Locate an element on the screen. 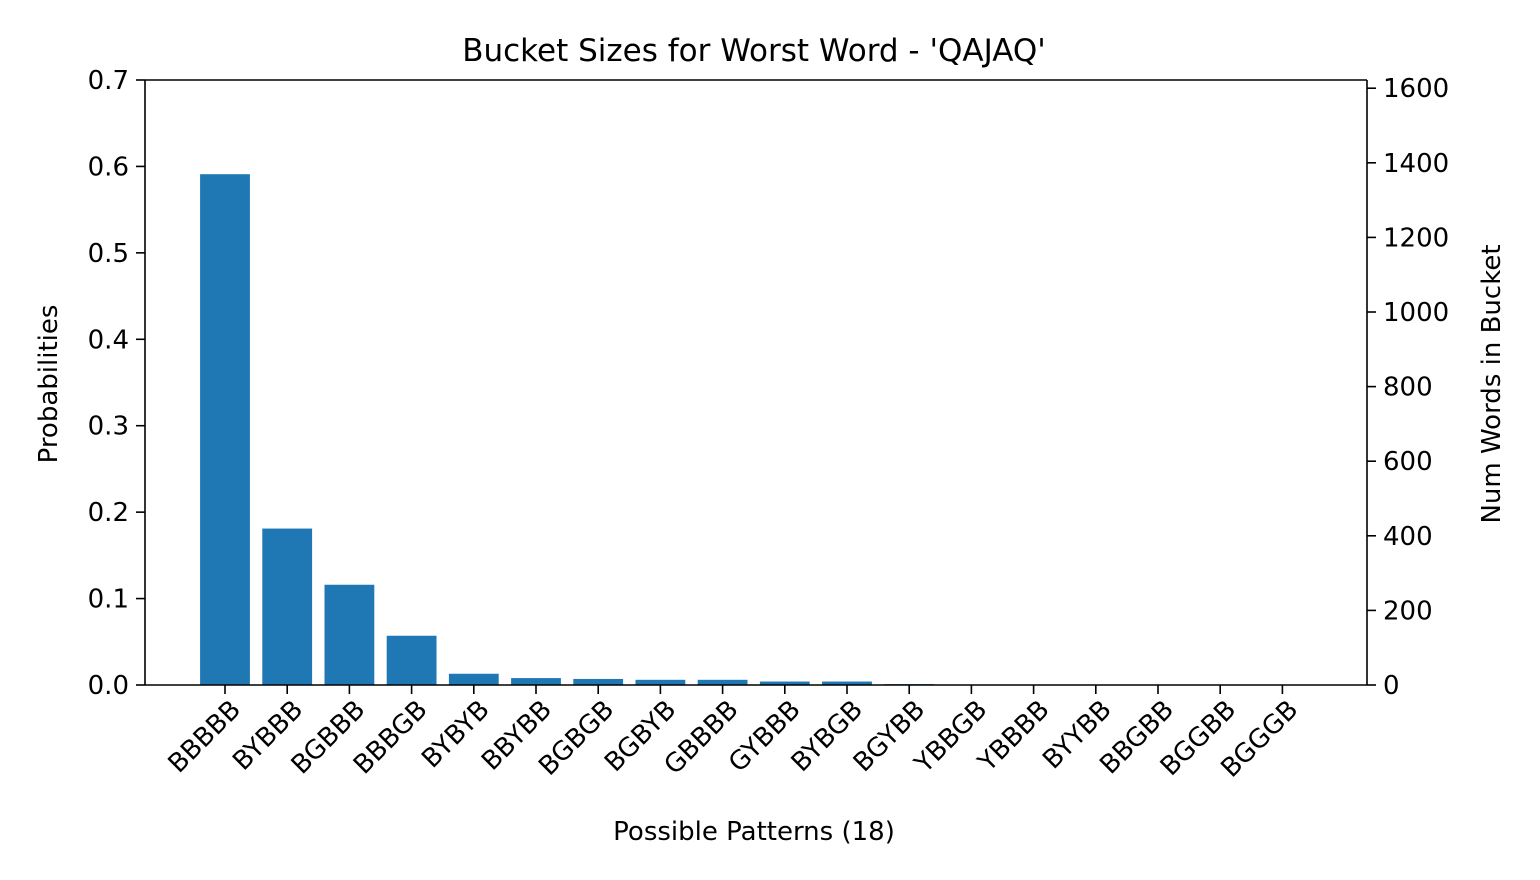  bar-bybyb is located at coordinates (473, 679).